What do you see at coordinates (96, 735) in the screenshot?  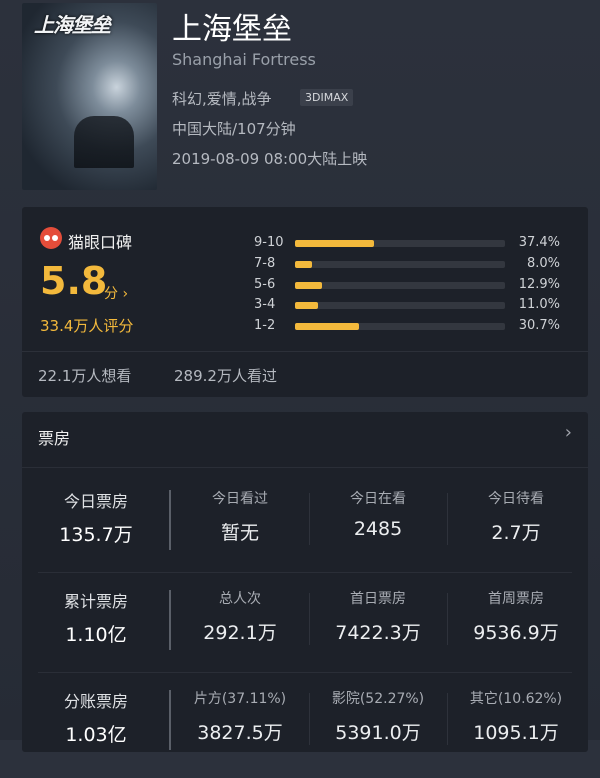 I see `box-office-value: 1.03亿` at bounding box center [96, 735].